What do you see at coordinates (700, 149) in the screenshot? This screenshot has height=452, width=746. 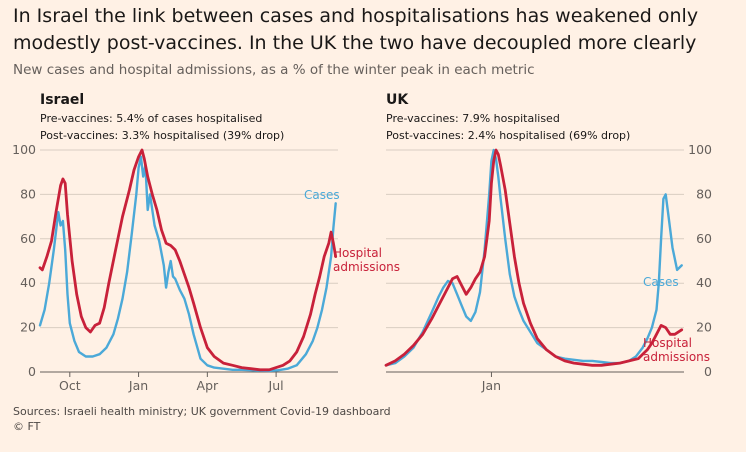 I see `uk-ytick-label: 100` at bounding box center [700, 149].